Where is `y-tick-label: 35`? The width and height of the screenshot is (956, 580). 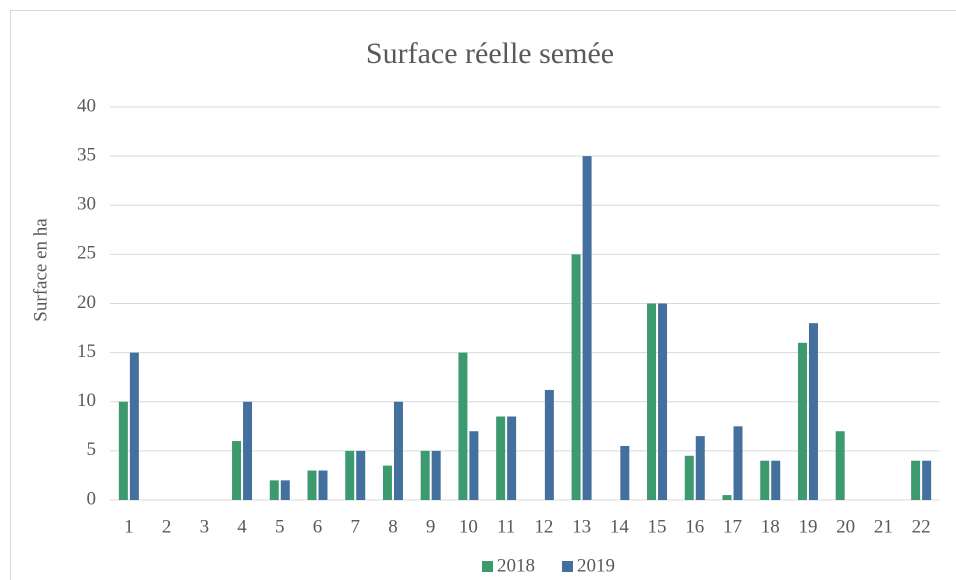 y-tick-label: 35 is located at coordinates (86, 154).